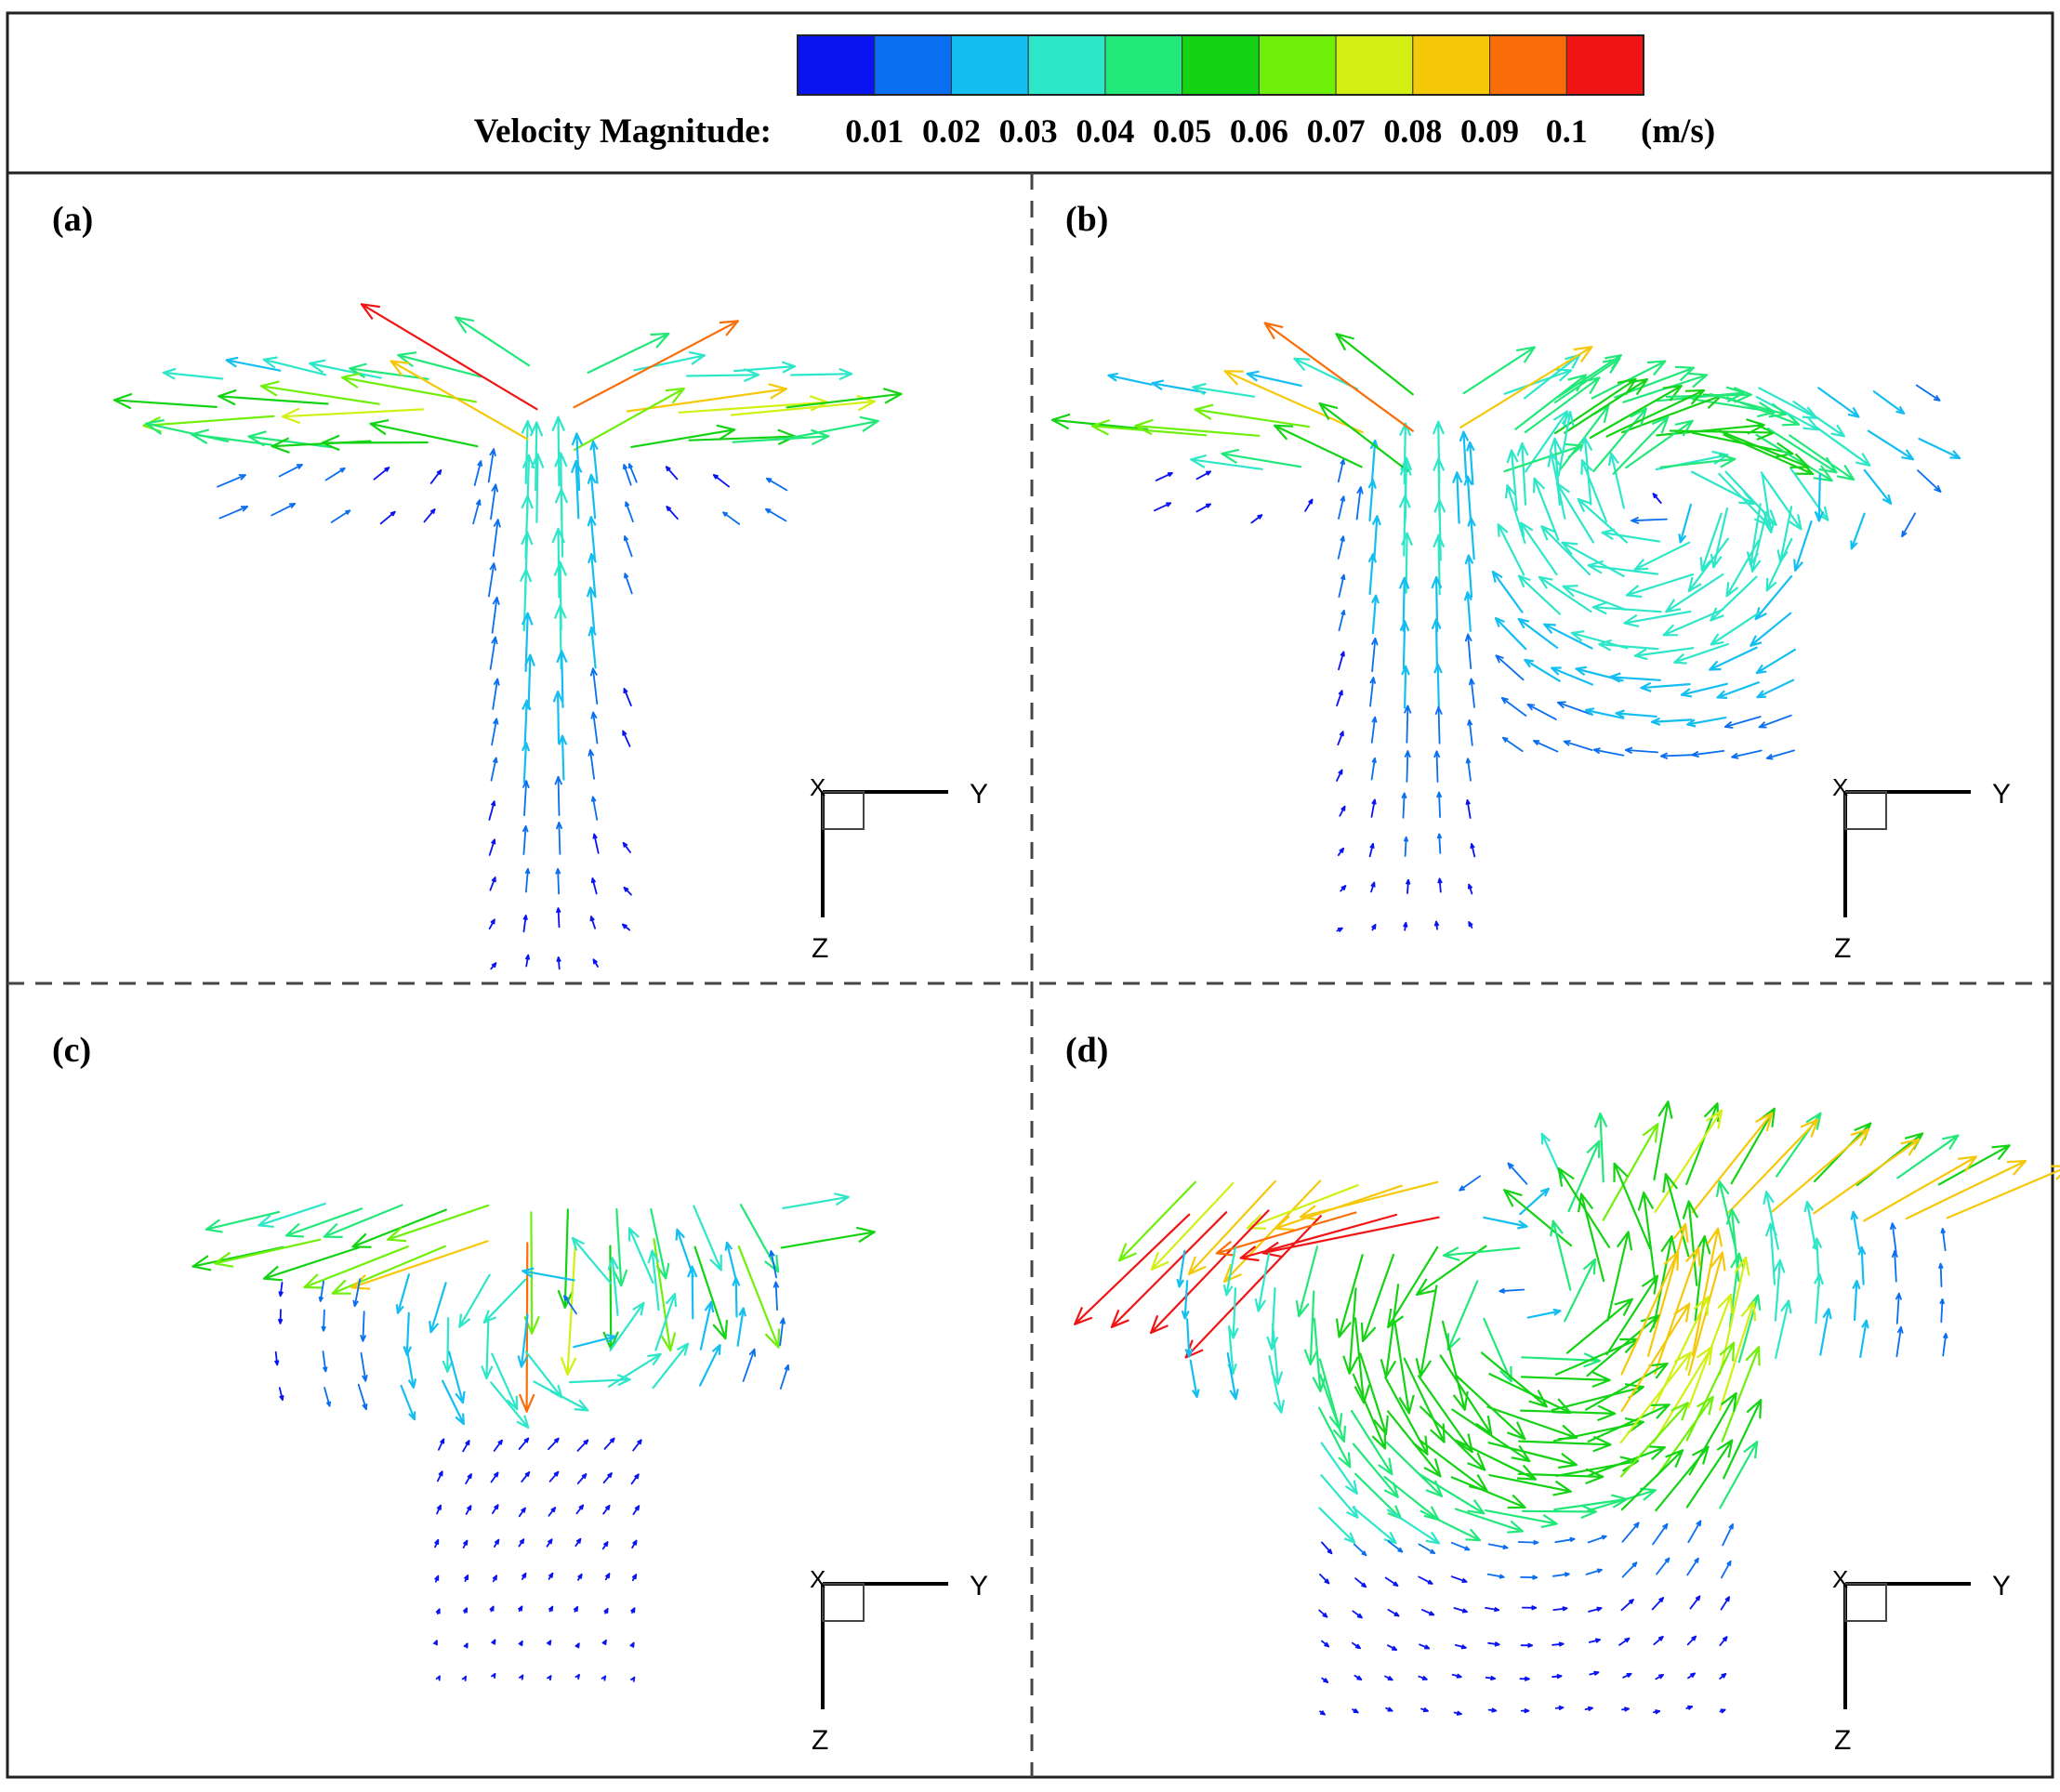 This screenshot has height=1792, width=2060. Describe the element at coordinates (1029, 131) in the screenshot. I see `colorbar-tick-label: 0.03` at that location.